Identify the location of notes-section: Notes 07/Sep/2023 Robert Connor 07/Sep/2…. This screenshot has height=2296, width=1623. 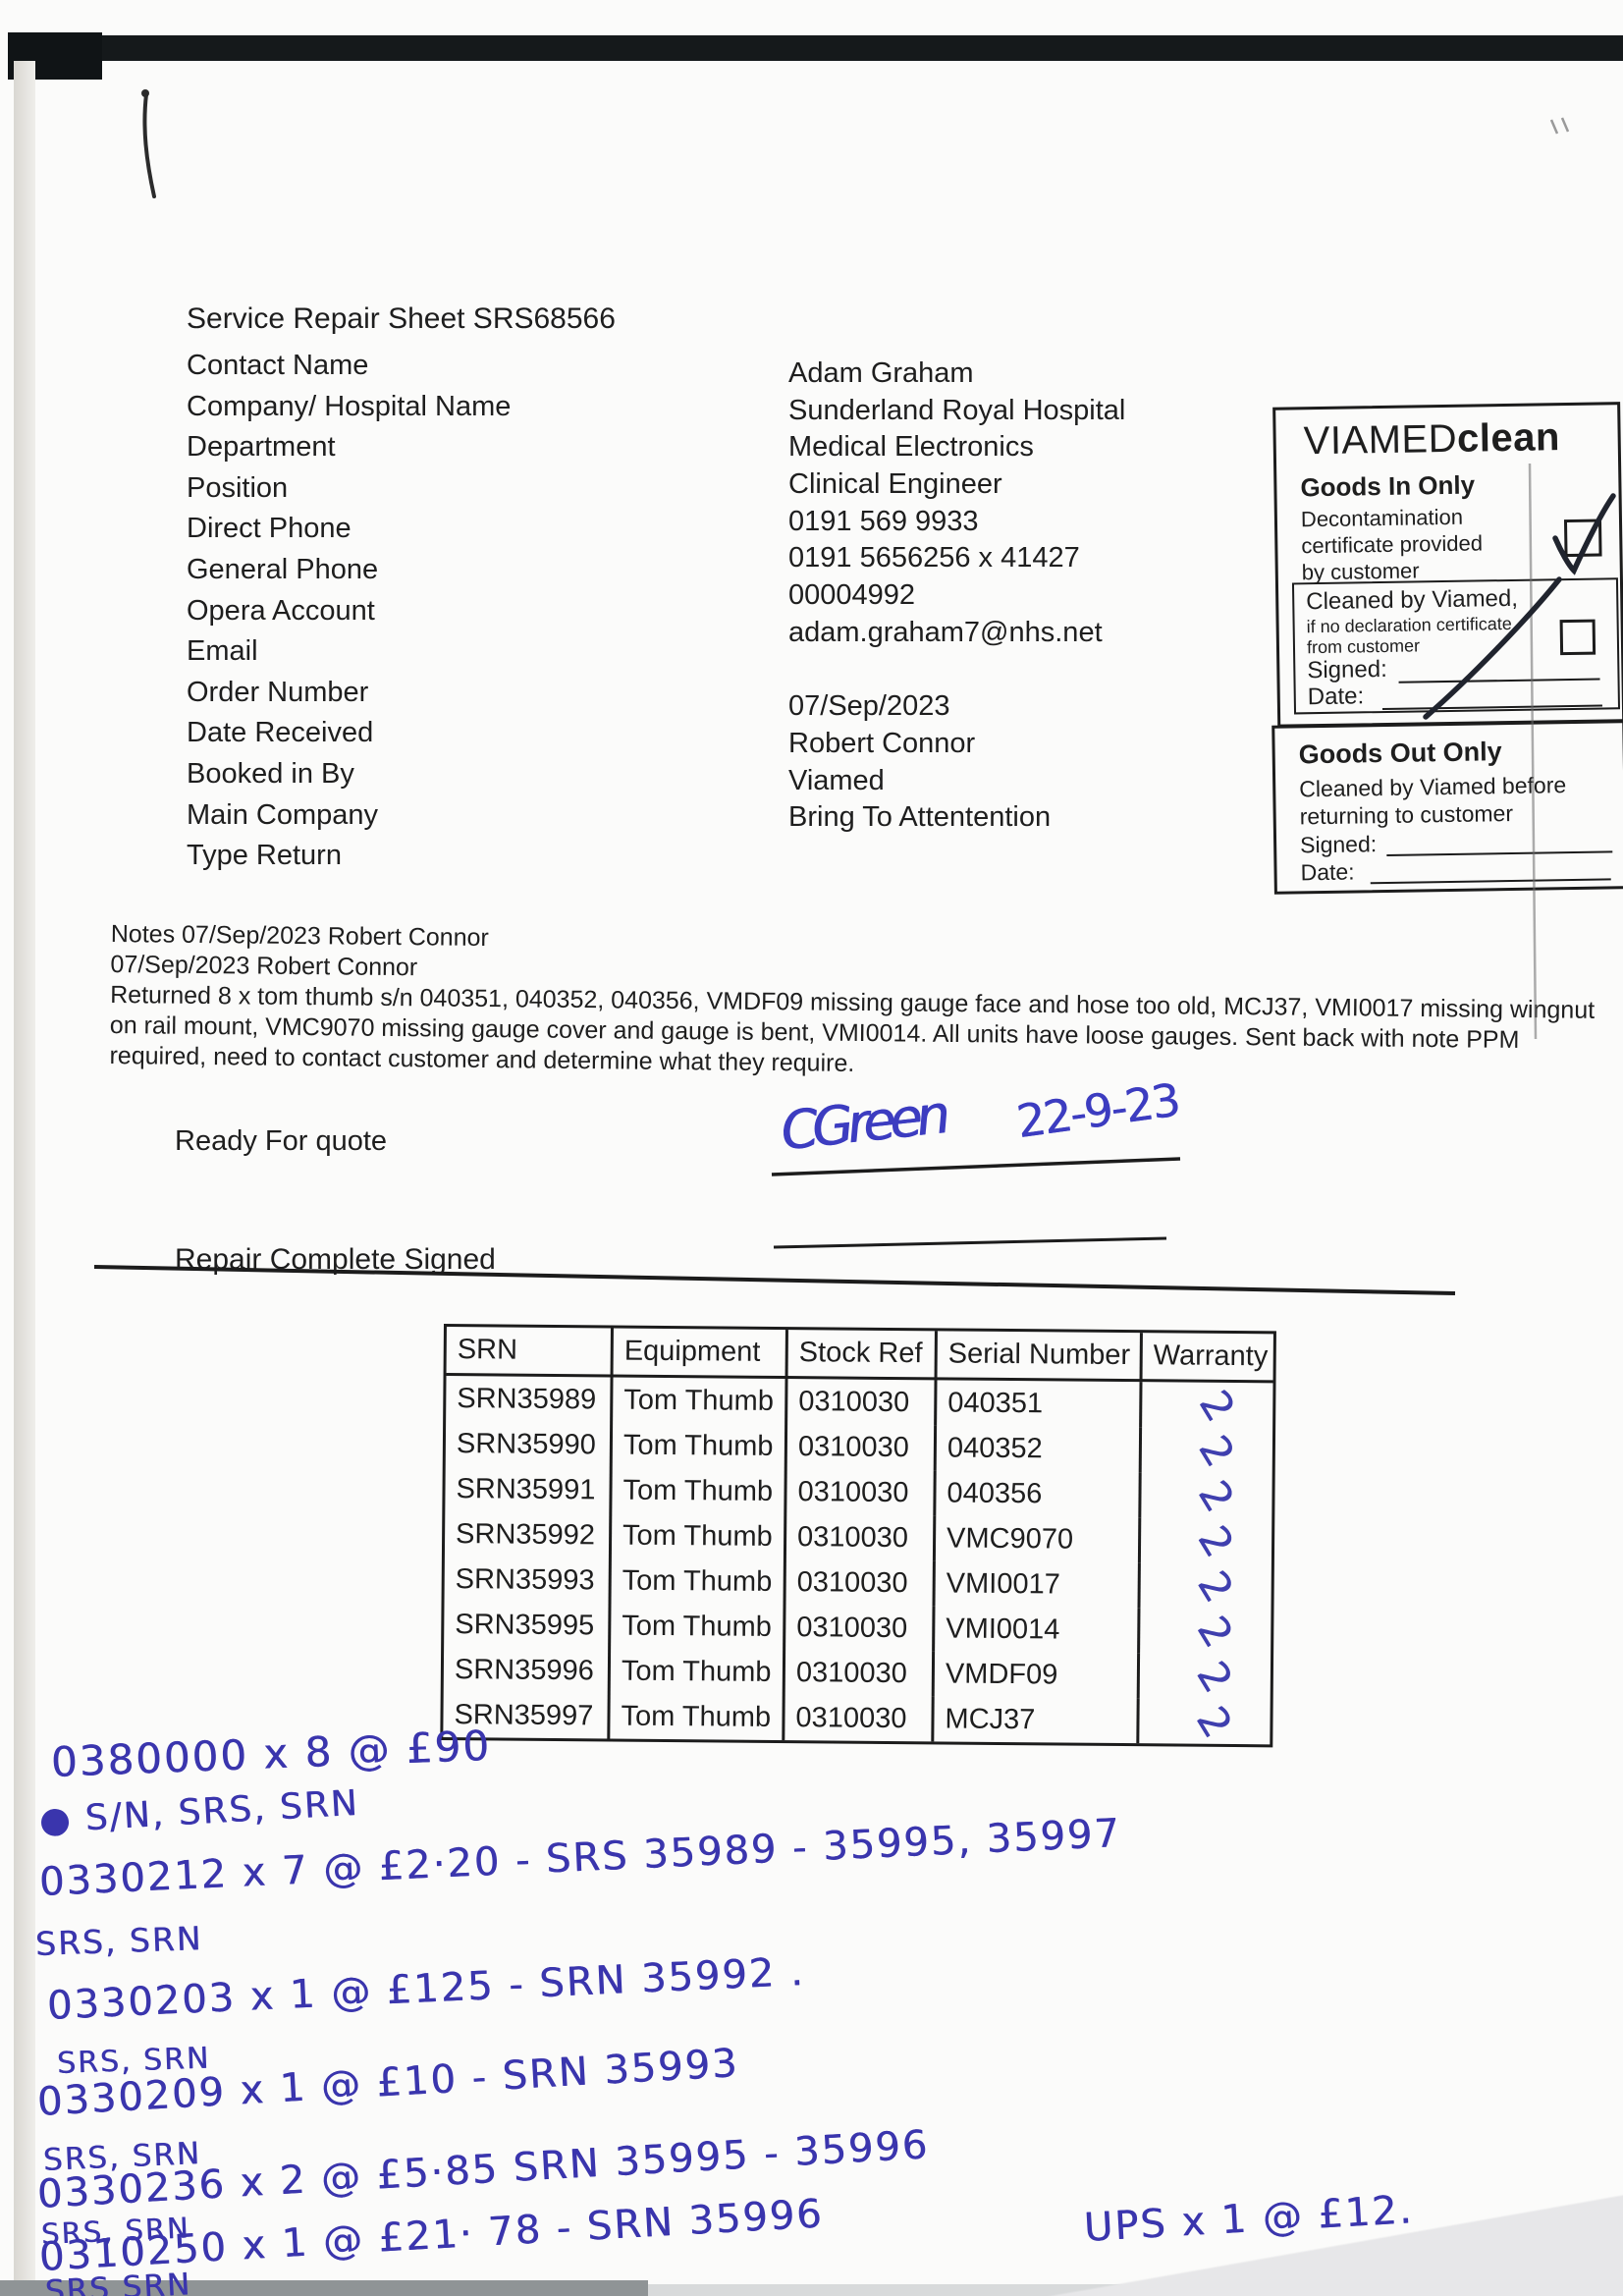
(853, 1003).